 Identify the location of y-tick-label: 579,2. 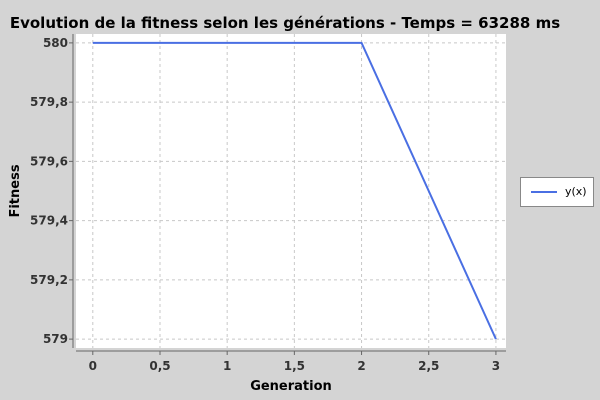
(49, 280).